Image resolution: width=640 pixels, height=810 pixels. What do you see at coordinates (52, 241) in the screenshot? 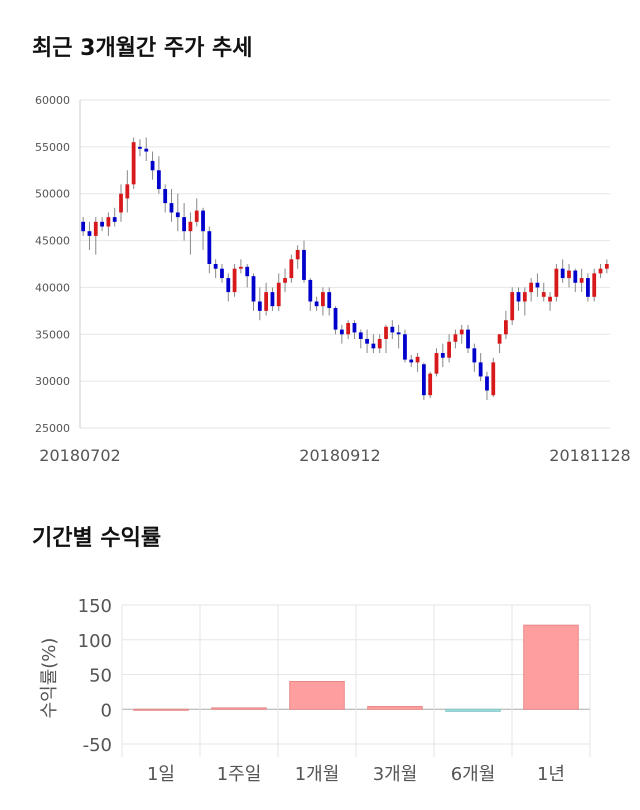
I see `y-tick-label: 45000` at bounding box center [52, 241].